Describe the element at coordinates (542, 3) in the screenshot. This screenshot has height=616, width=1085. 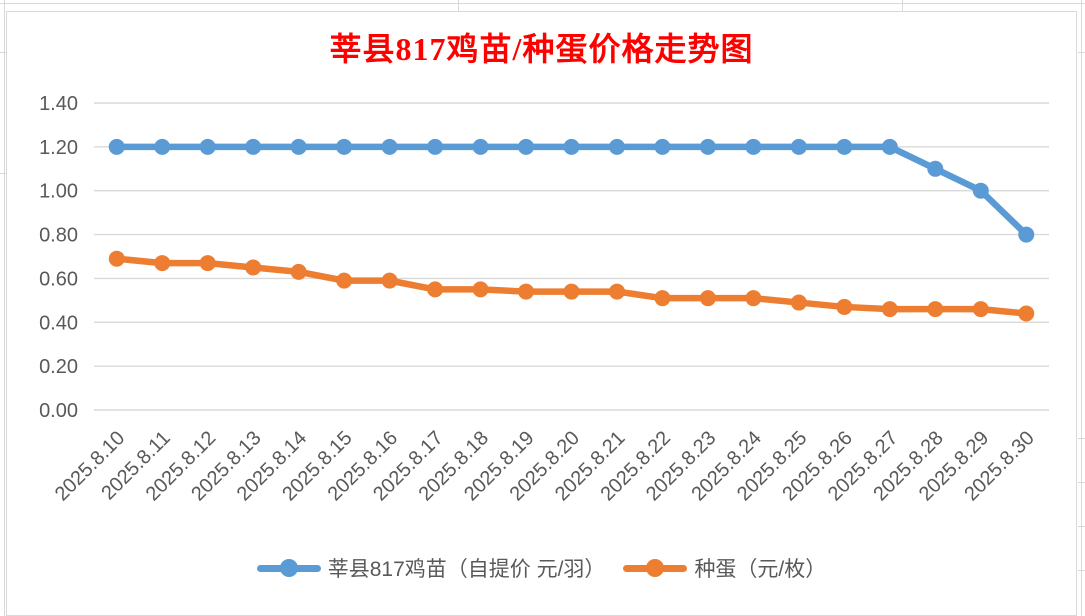
I see `sheet-gridline-row-top` at that location.